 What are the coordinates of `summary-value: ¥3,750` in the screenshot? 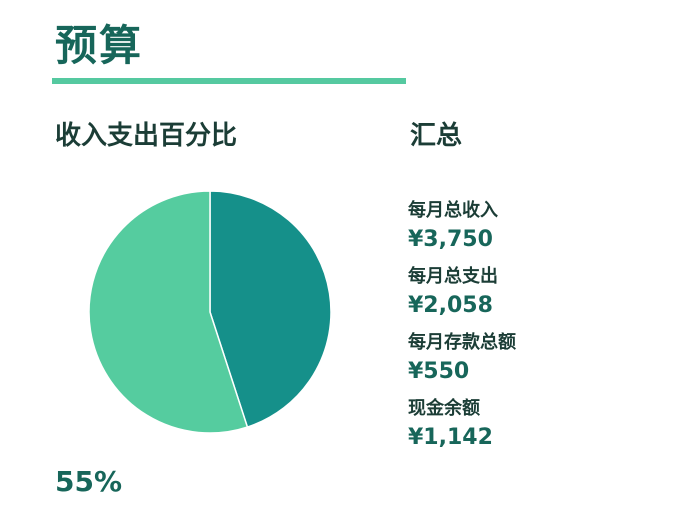 It's located at (450, 239).